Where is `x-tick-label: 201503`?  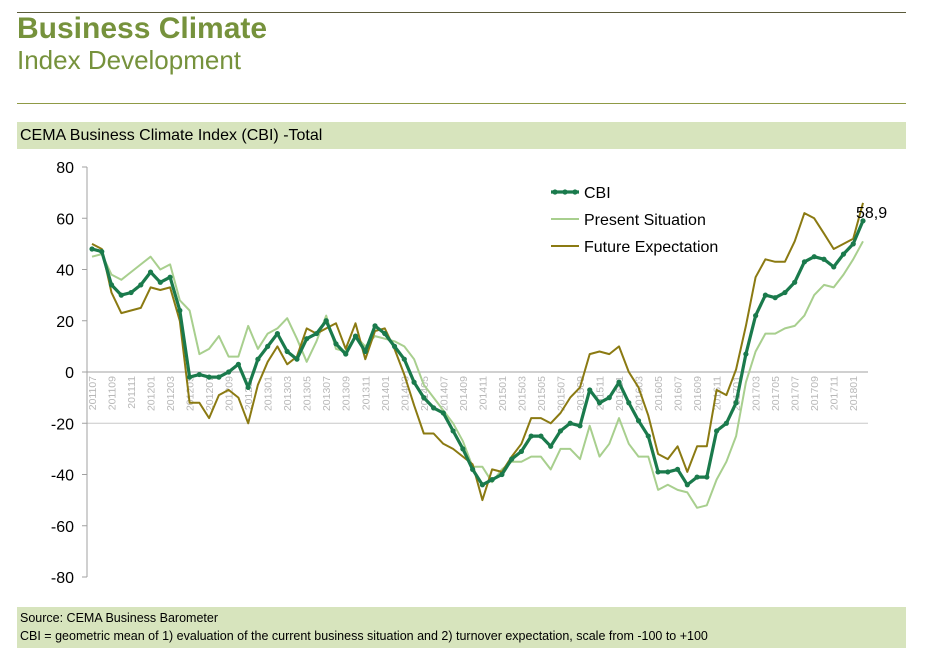
x-tick-label: 201503 is located at coordinates (522, 393).